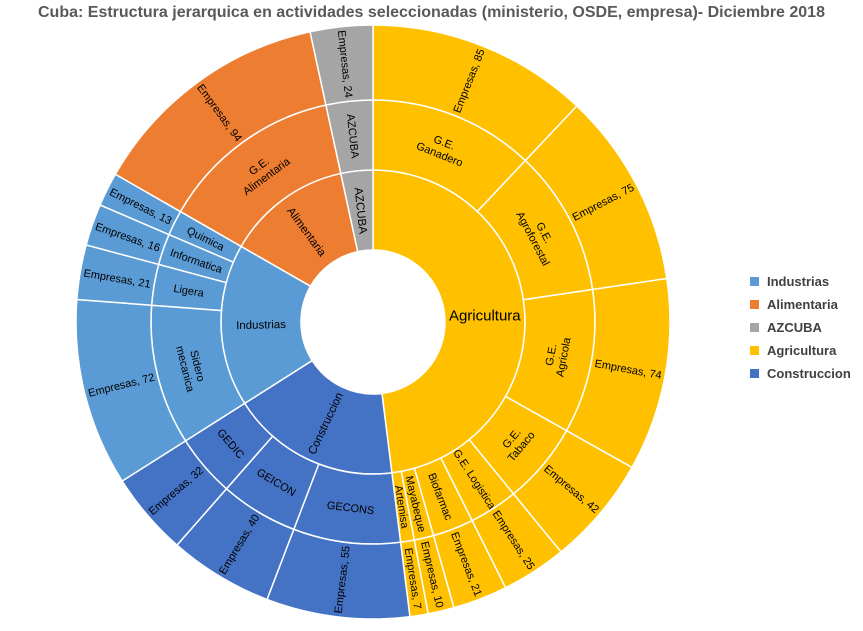 This screenshot has width=863, height=631. Describe the element at coordinates (261, 325) in the screenshot. I see `ministry-label-industrias: Industrias` at that location.